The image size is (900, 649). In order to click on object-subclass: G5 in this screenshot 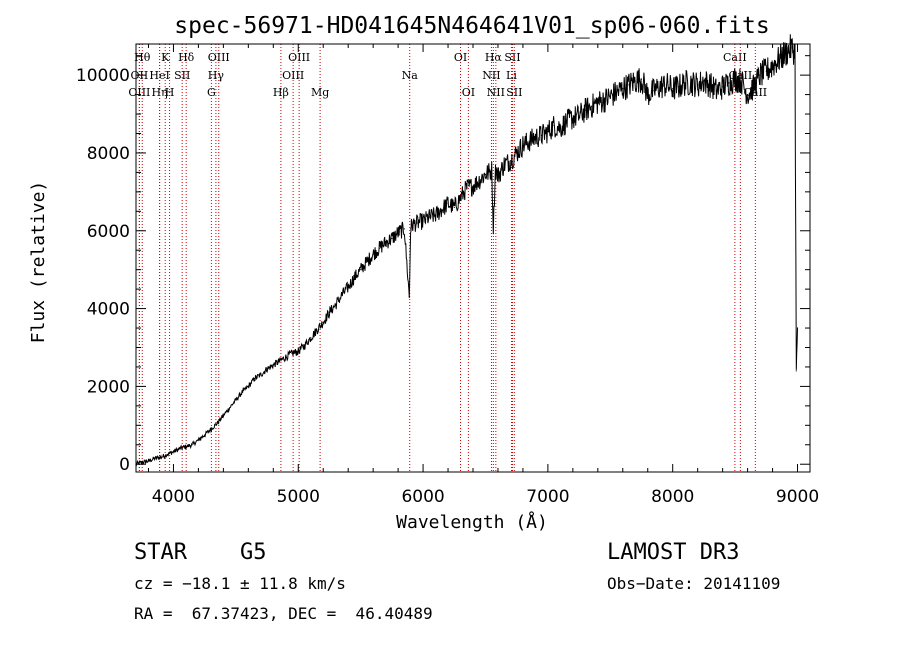, I will do `click(253, 552)`.